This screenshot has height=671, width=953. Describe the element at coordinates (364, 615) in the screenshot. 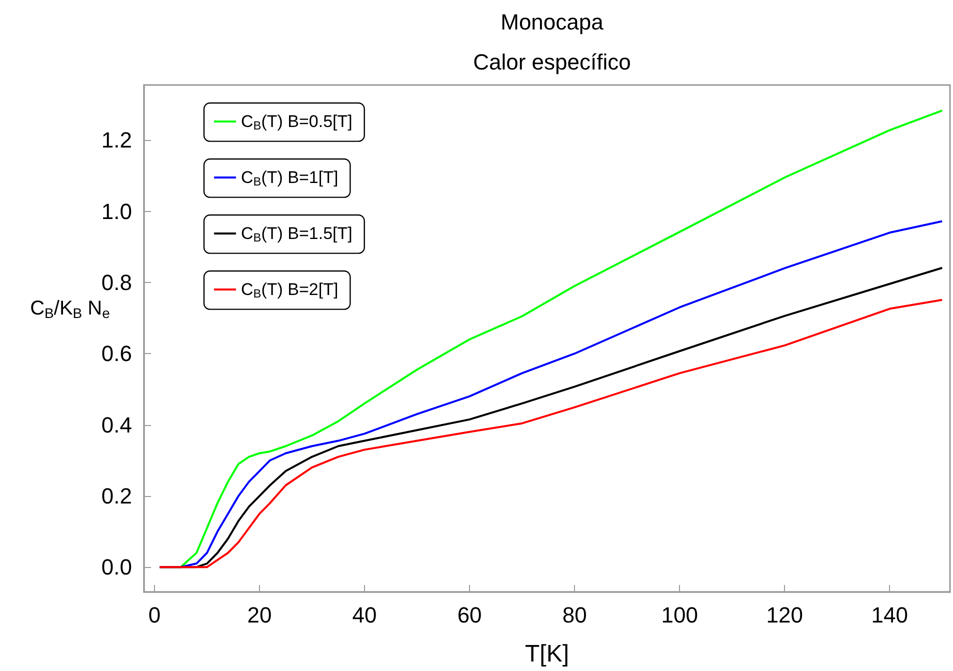

I see `x-tick-label: 40` at that location.